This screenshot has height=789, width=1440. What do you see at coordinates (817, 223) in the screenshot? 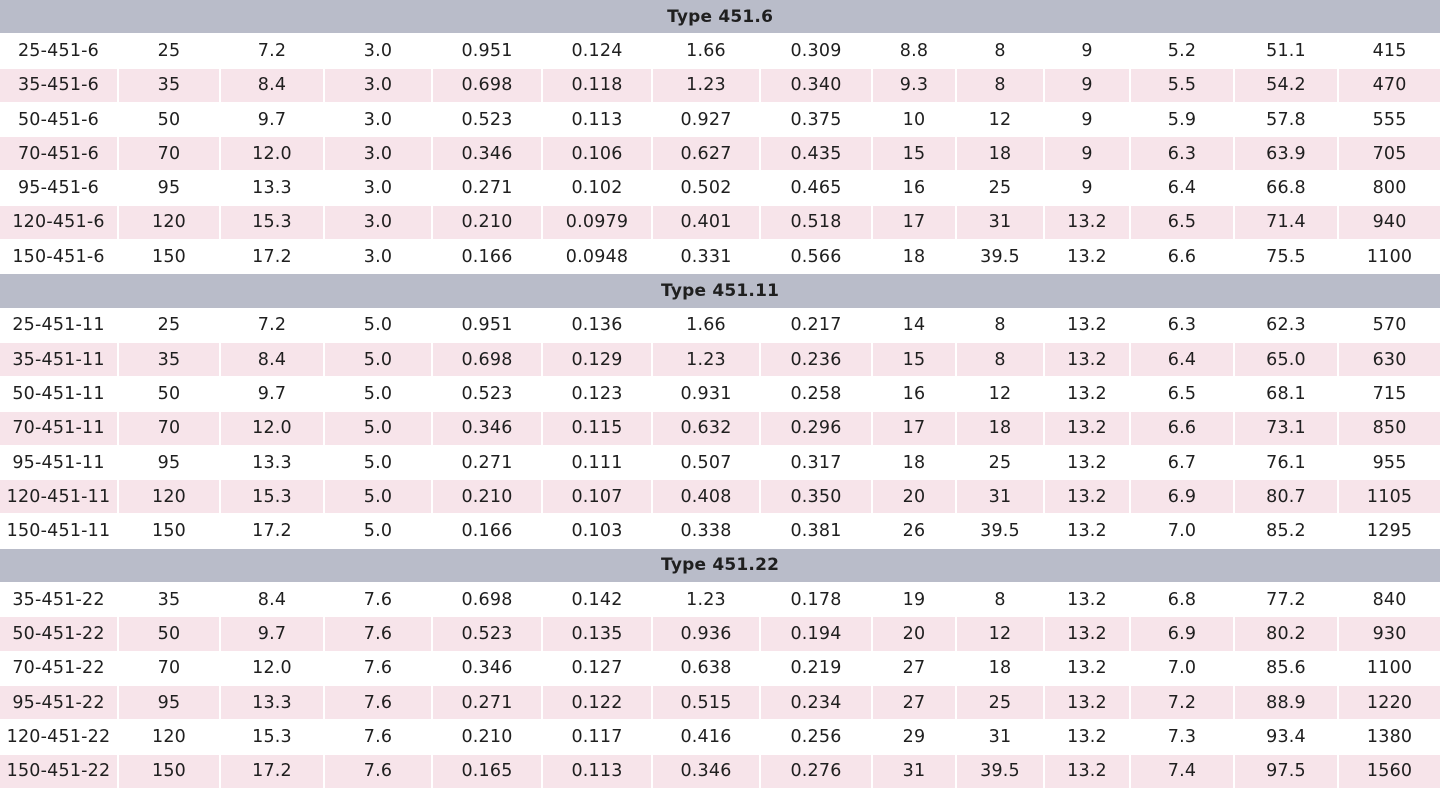
I see `table-cell: 0.518` at bounding box center [817, 223].